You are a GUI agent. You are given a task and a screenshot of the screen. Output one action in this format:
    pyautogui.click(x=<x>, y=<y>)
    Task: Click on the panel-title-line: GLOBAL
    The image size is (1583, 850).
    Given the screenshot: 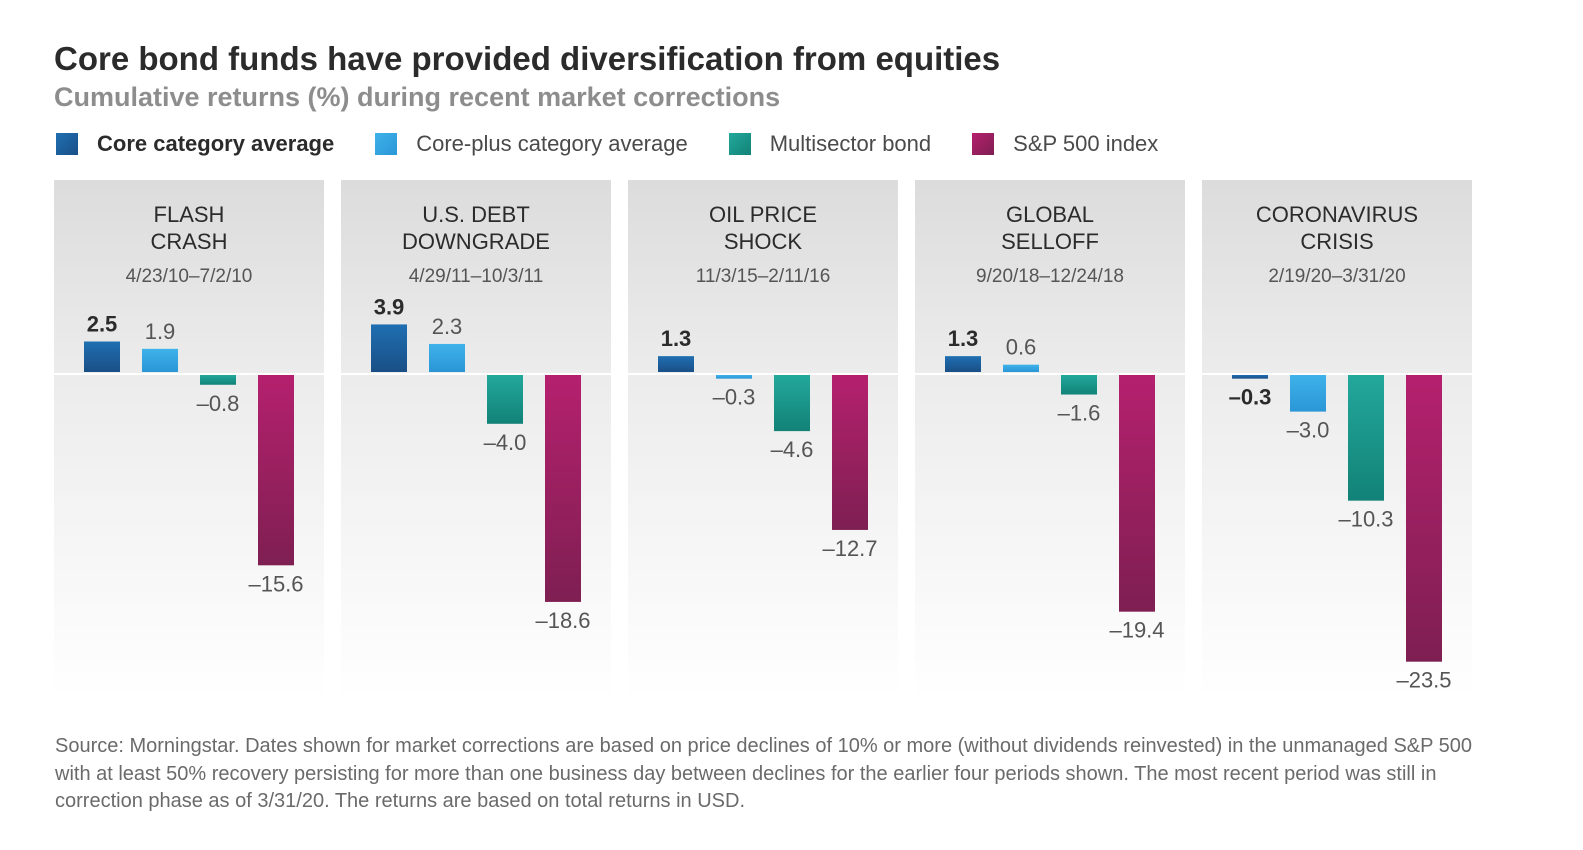 What is the action you would take?
    pyautogui.click(x=1050, y=214)
    